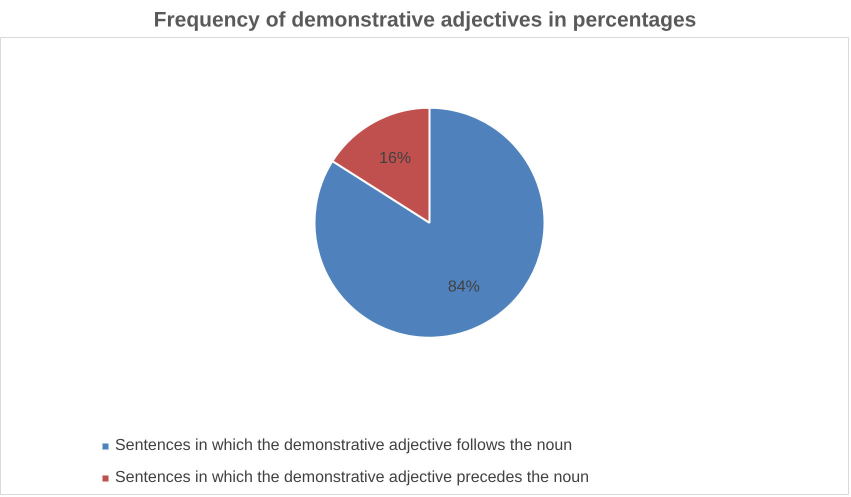 The height and width of the screenshot is (497, 851). Describe the element at coordinates (343, 446) in the screenshot. I see `legend-label: Sentences in which the demonstrative adjective follows the noun` at that location.